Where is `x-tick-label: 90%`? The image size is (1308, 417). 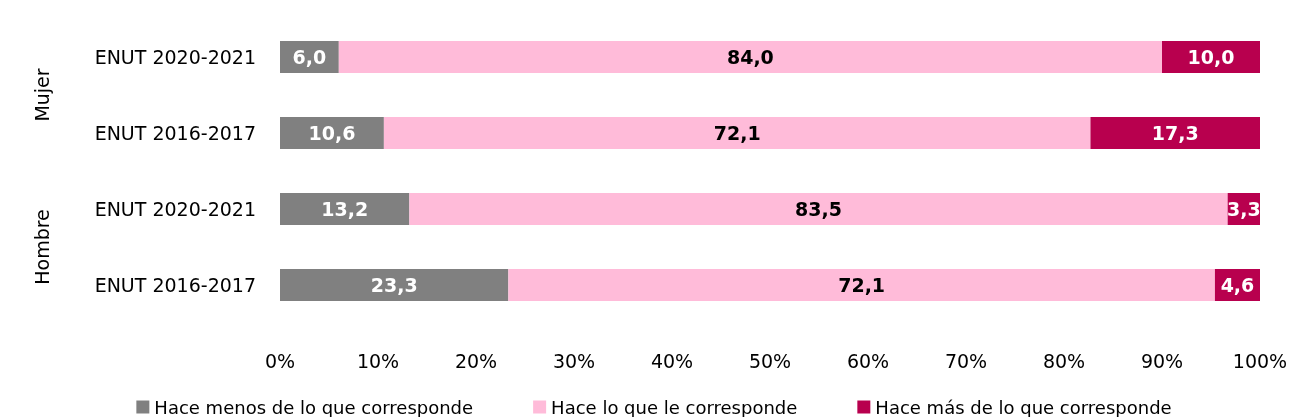 x-tick-label: 90% is located at coordinates (1162, 360).